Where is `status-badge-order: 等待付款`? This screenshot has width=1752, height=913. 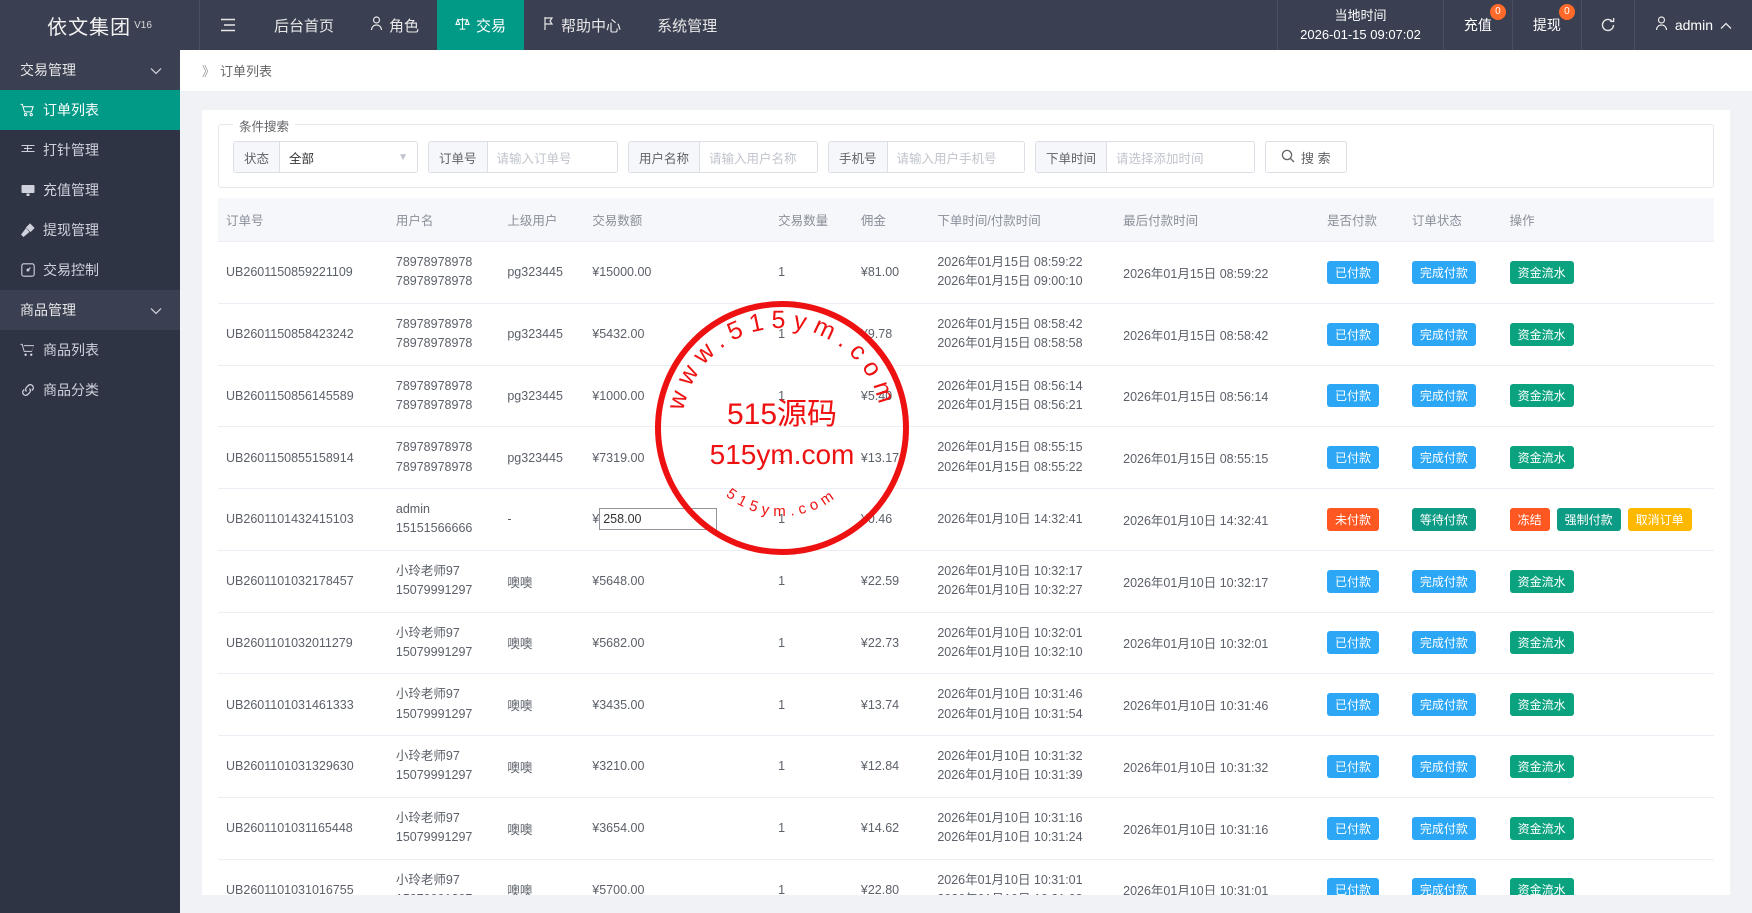
status-badge-order: 等待付款 is located at coordinates (1443, 519).